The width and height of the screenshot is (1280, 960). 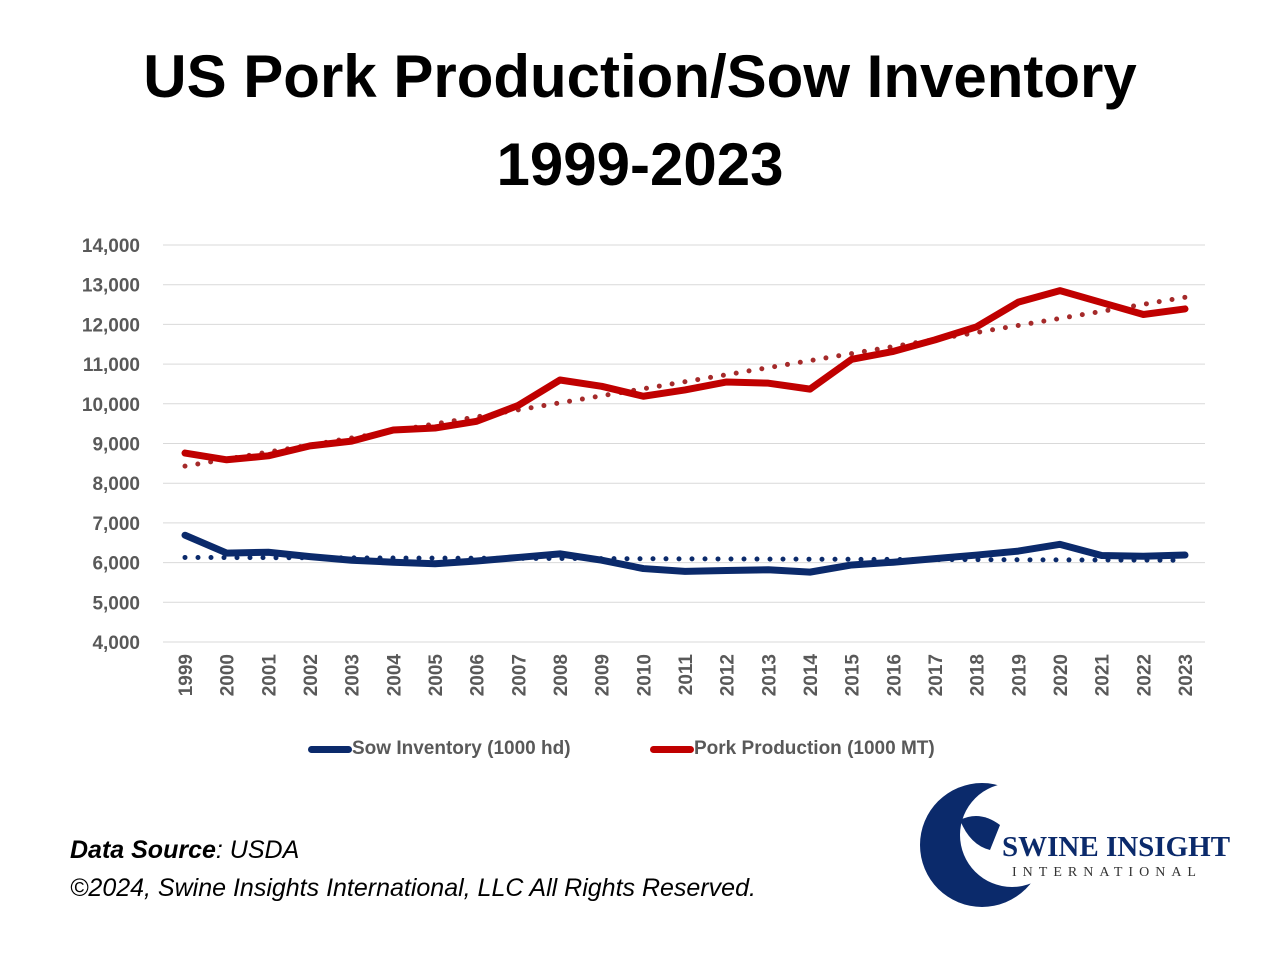 What do you see at coordinates (394, 675) in the screenshot?
I see `x-tick-label: 2004` at bounding box center [394, 675].